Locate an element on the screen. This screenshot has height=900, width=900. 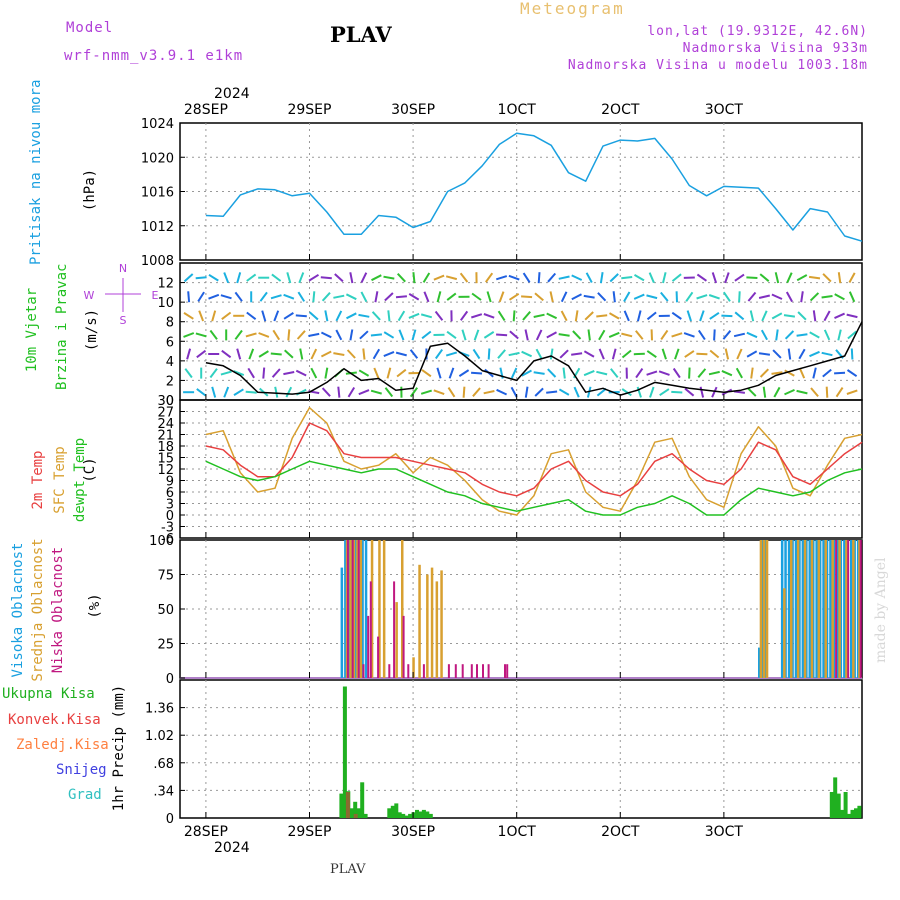
top-date-label: 29SEP is located at coordinates (309, 110).